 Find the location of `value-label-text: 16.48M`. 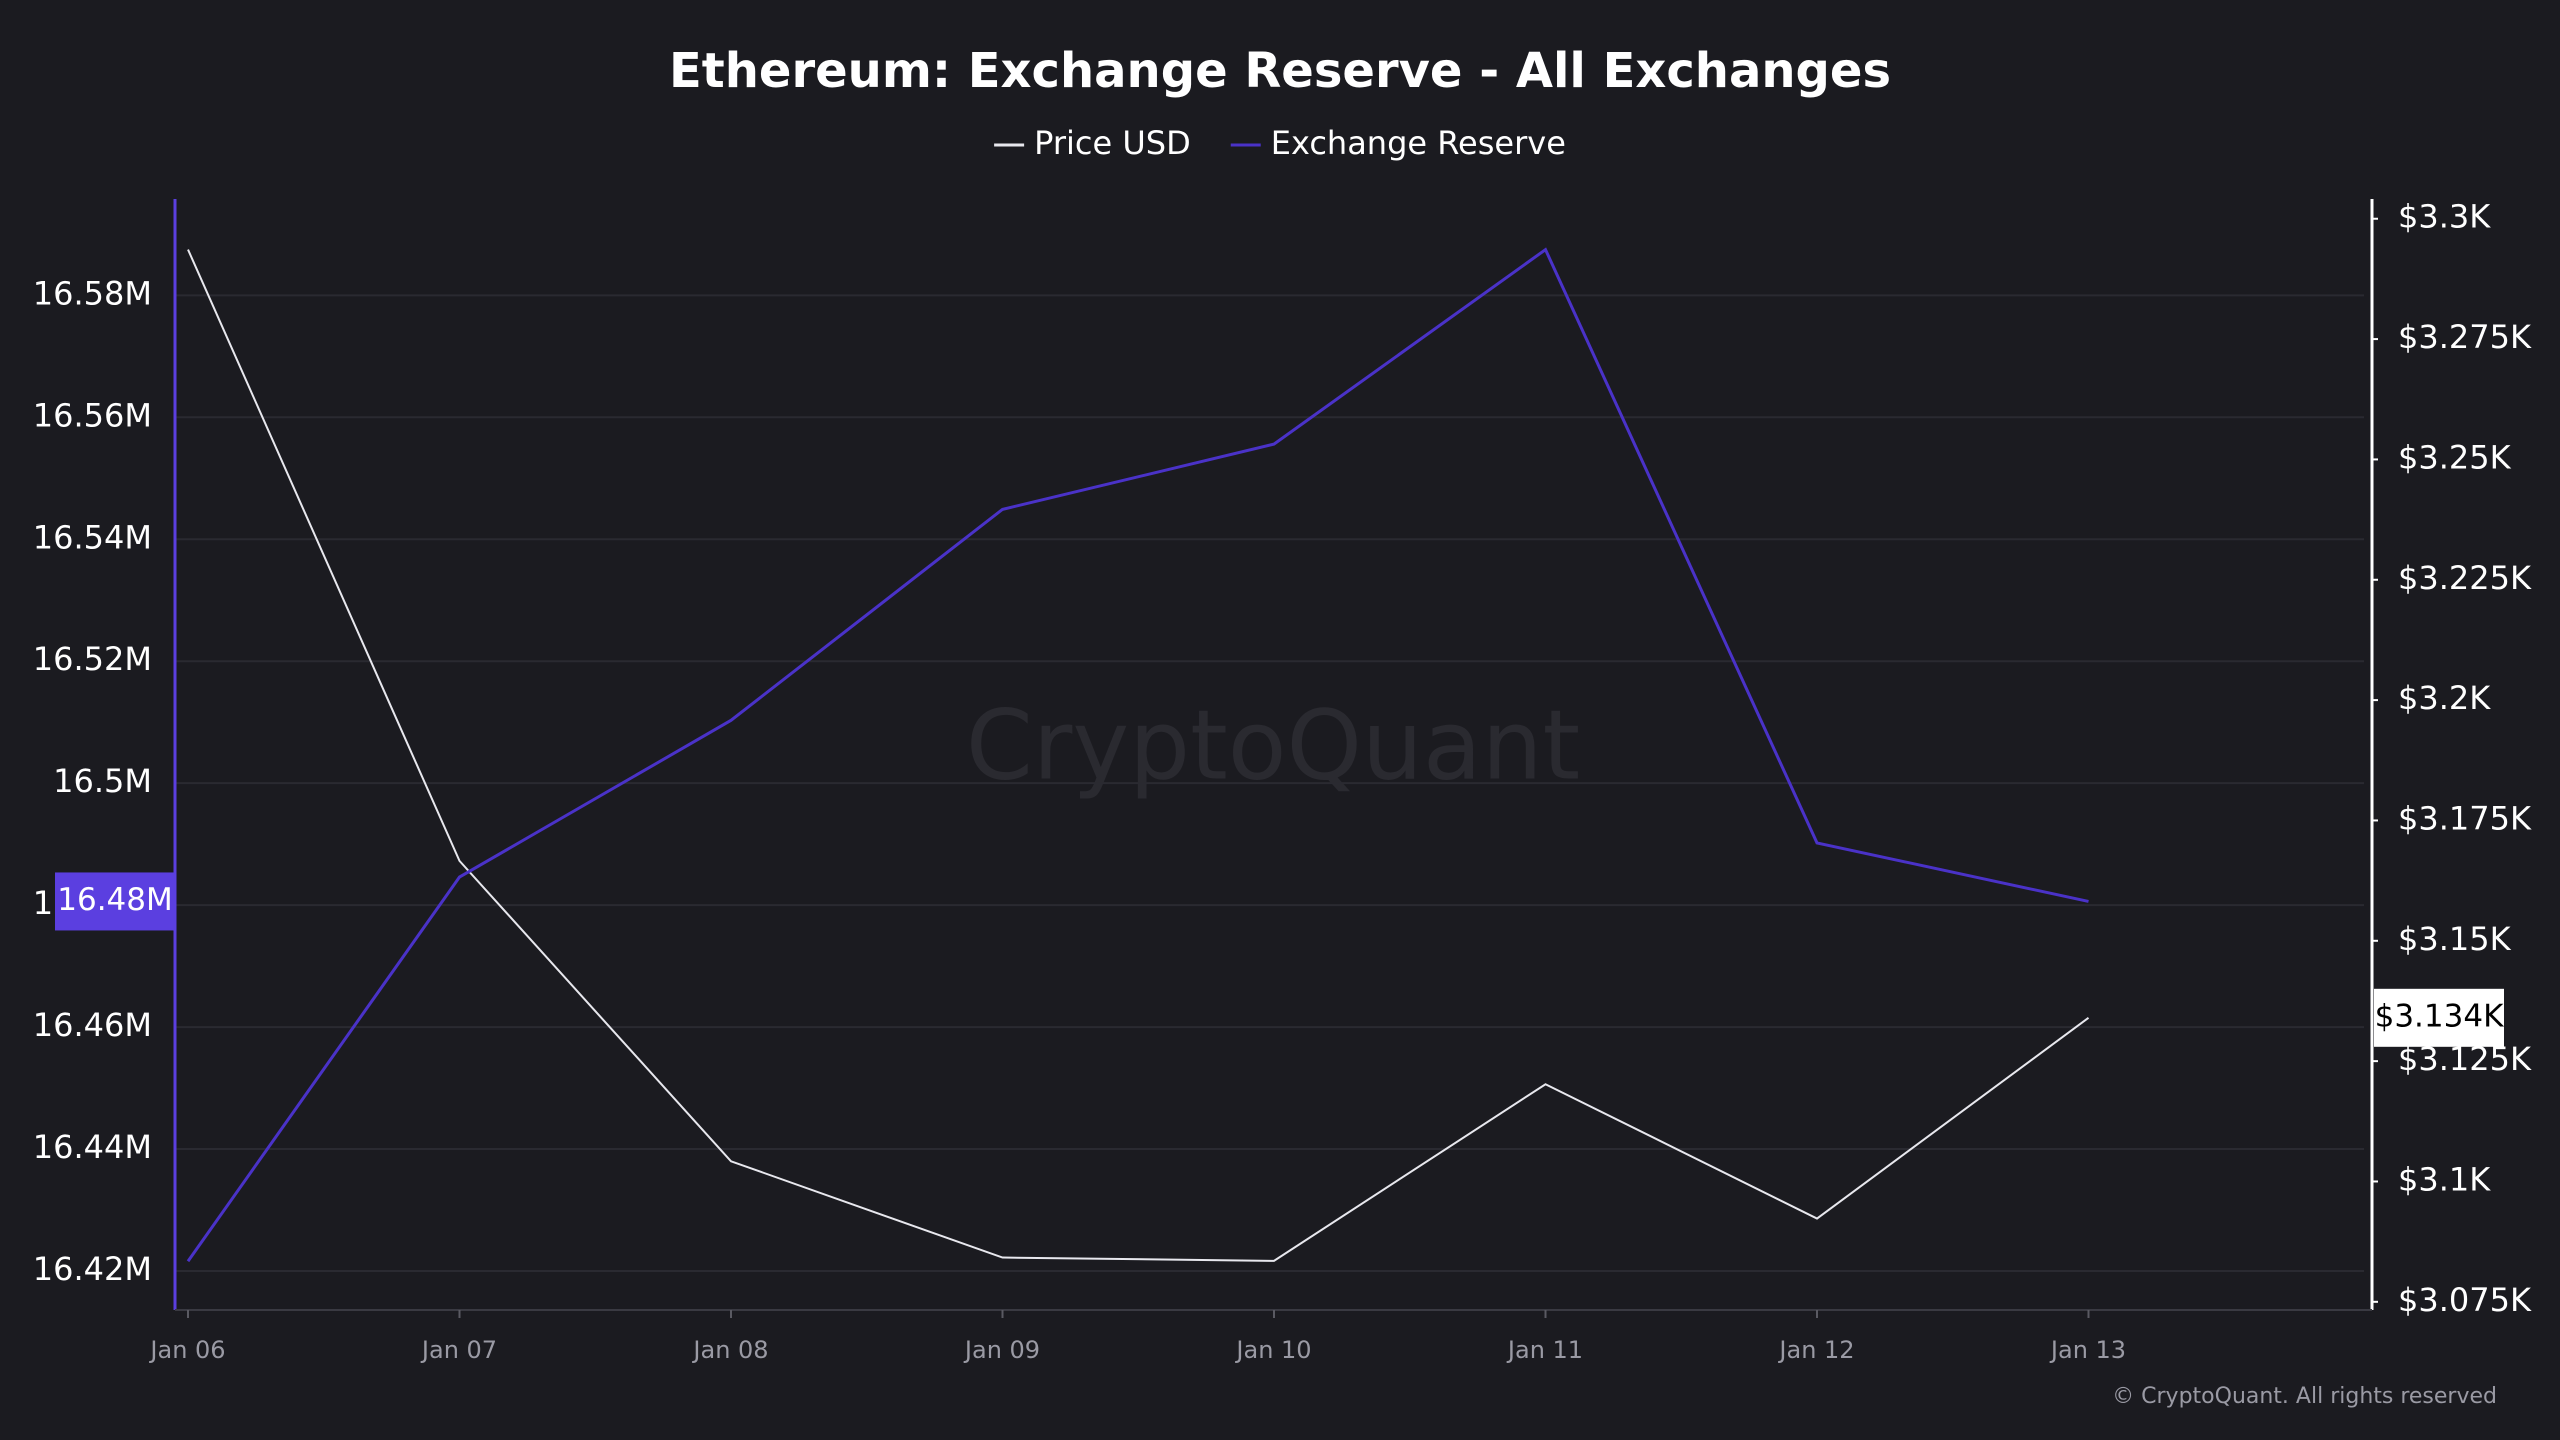

value-label-text: 16.48M is located at coordinates (115, 900).